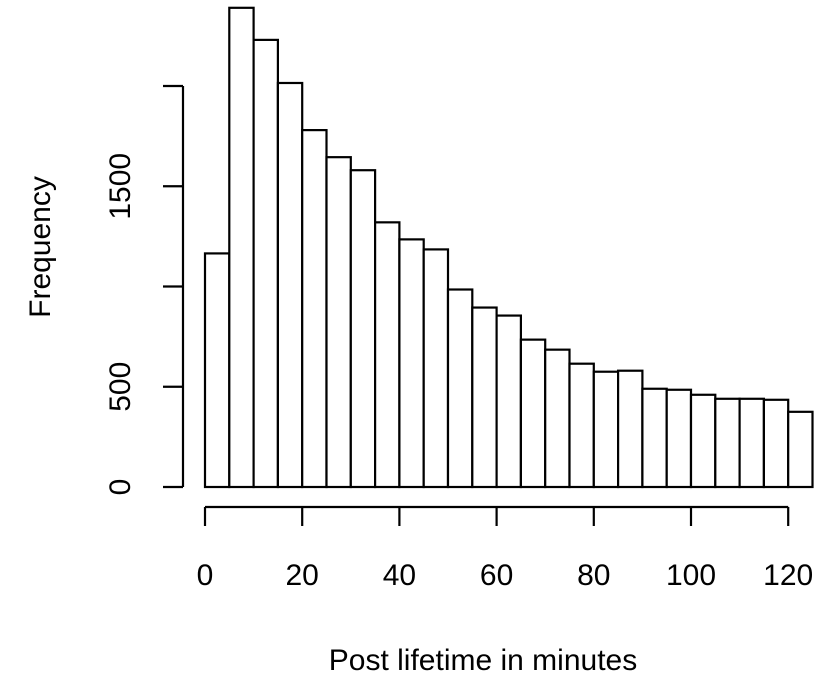  What do you see at coordinates (120, 487) in the screenshot?
I see `y-tick-label: 0` at bounding box center [120, 487].